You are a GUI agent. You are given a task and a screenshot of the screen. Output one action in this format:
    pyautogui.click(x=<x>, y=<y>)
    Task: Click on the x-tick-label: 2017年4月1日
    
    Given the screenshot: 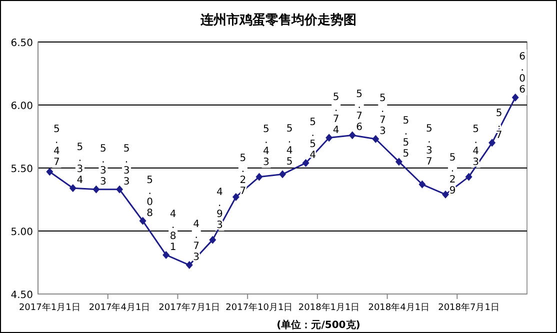 What is the action you would take?
    pyautogui.click(x=119, y=307)
    